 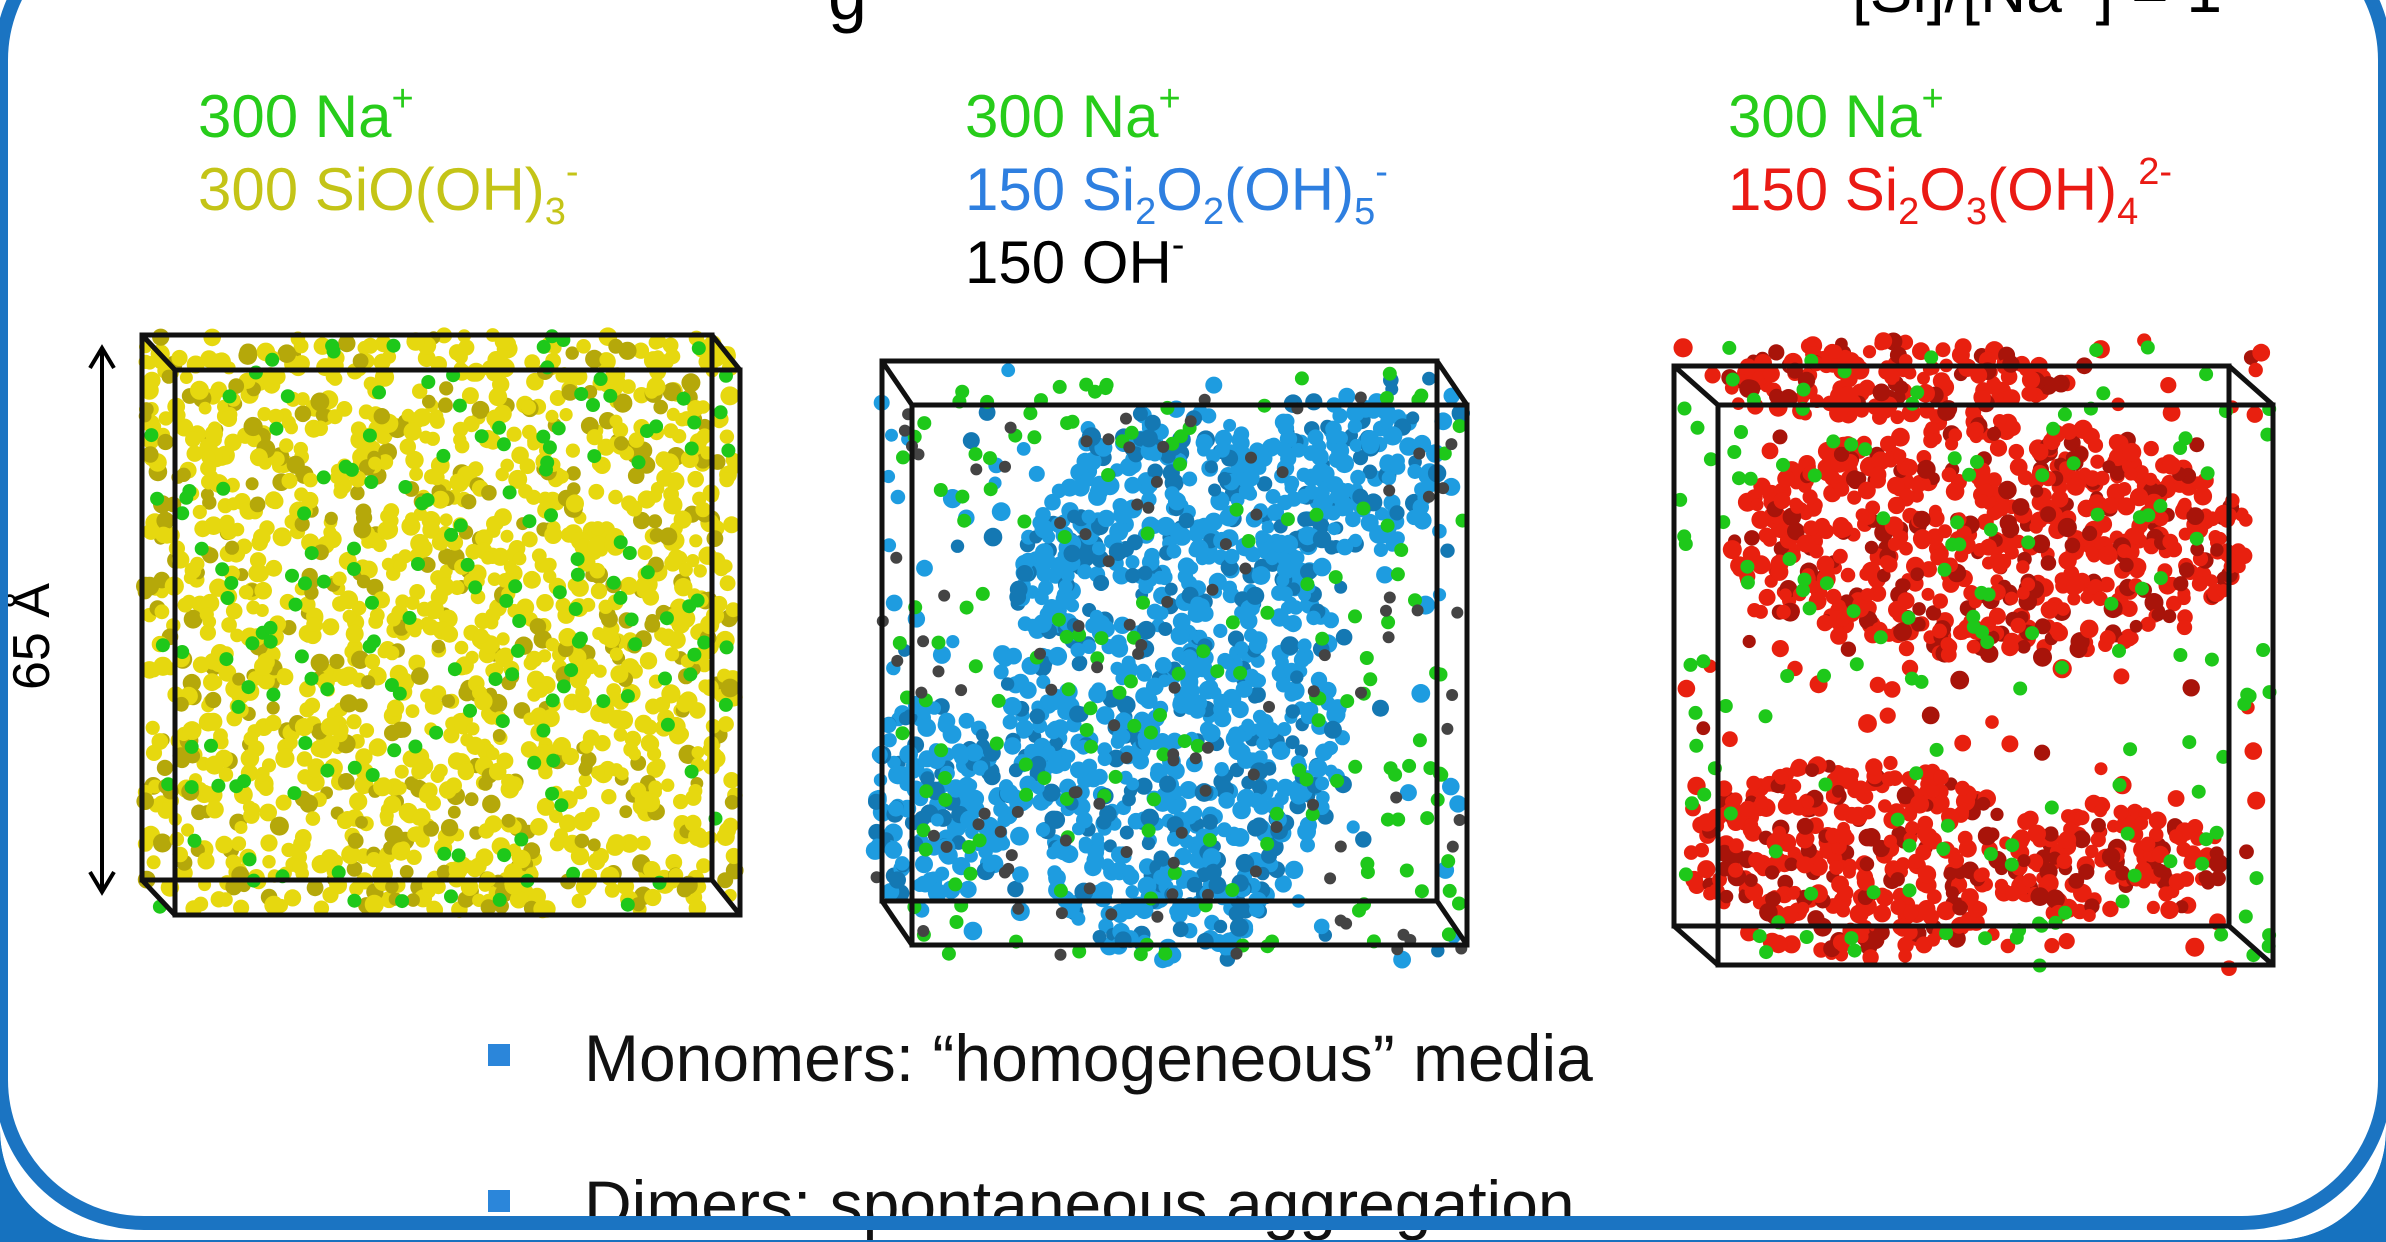 What do you see at coordinates (1075, 260) in the screenshot?
I see `panel-2-hydroxide-label: 150 OH-` at bounding box center [1075, 260].